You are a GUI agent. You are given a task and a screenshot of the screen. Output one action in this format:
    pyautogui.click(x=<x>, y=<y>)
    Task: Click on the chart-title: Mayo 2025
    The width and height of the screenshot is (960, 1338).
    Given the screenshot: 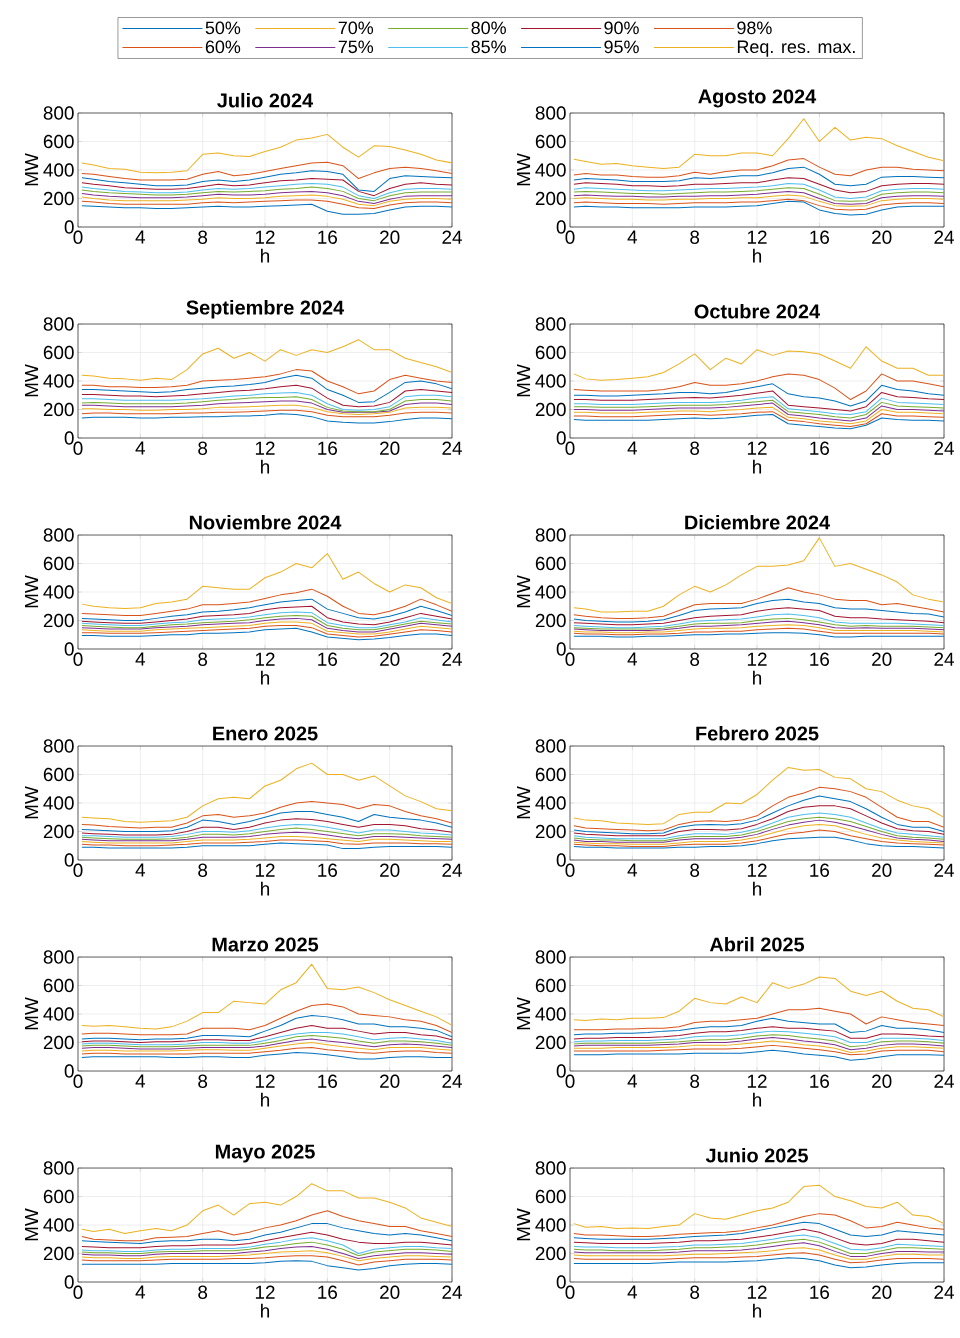 What is the action you would take?
    pyautogui.click(x=265, y=1153)
    